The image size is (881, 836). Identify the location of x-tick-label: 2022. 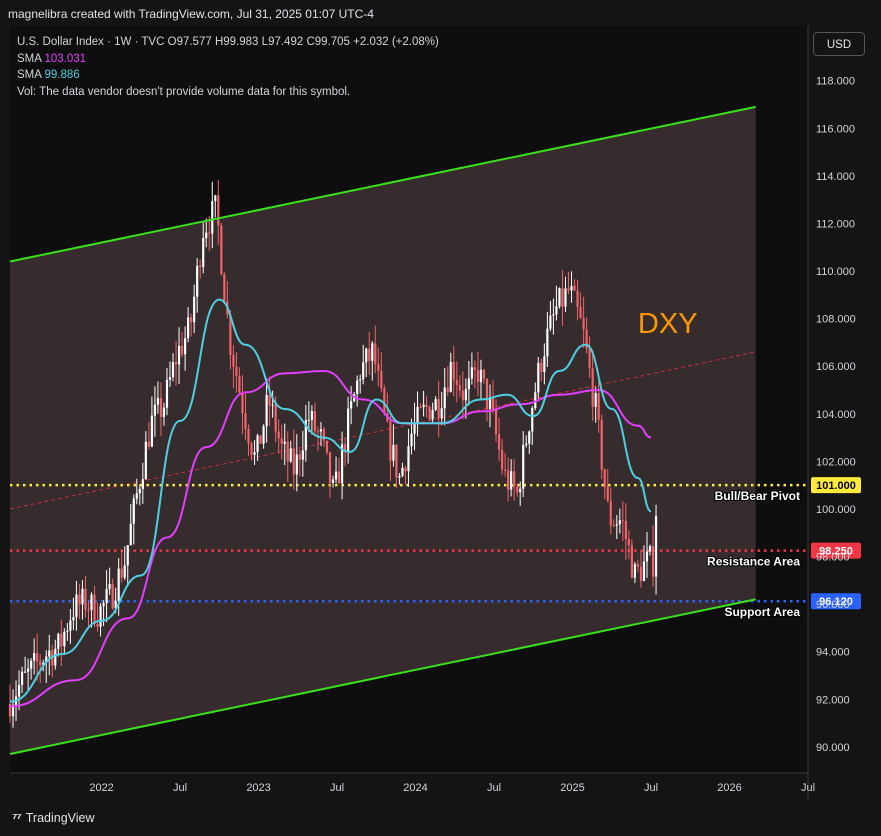
(101, 788).